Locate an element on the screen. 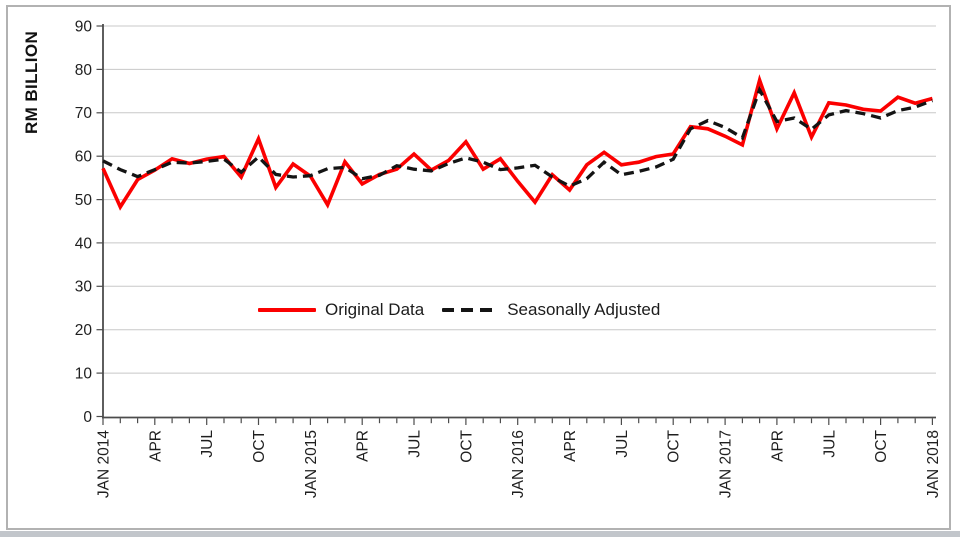 Image resolution: width=960 pixels, height=537 pixels. y-tick-label: 80 is located at coordinates (84, 70).